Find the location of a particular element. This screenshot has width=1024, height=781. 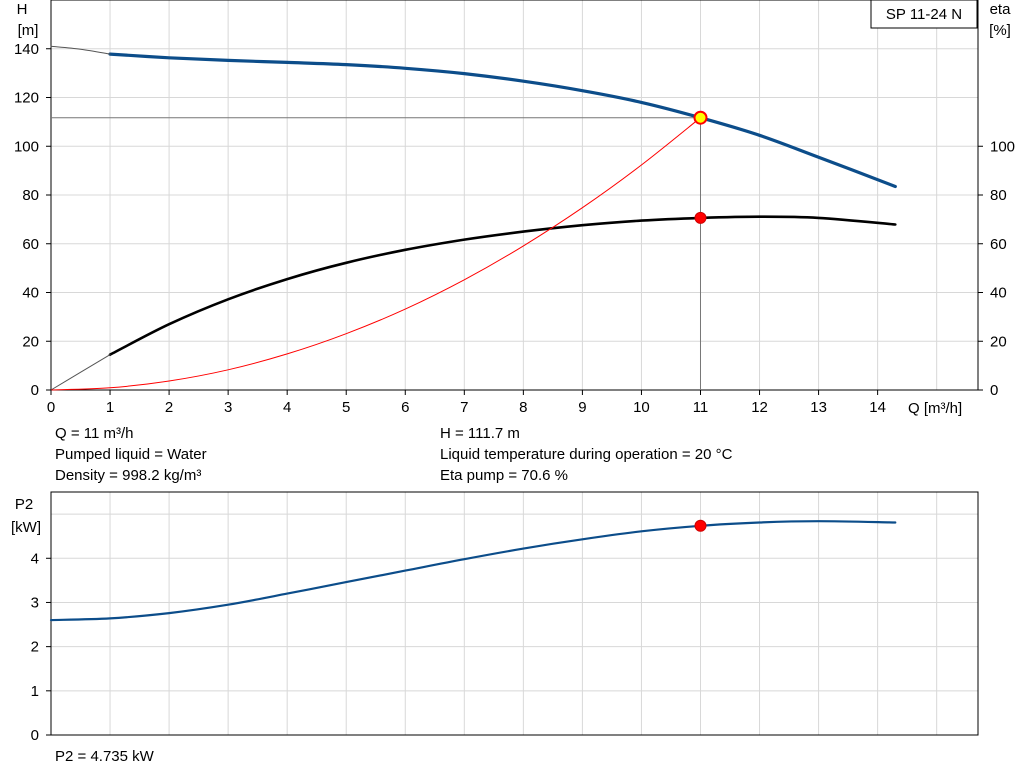

info-flow: Q = 11 m³/h is located at coordinates (94, 433).